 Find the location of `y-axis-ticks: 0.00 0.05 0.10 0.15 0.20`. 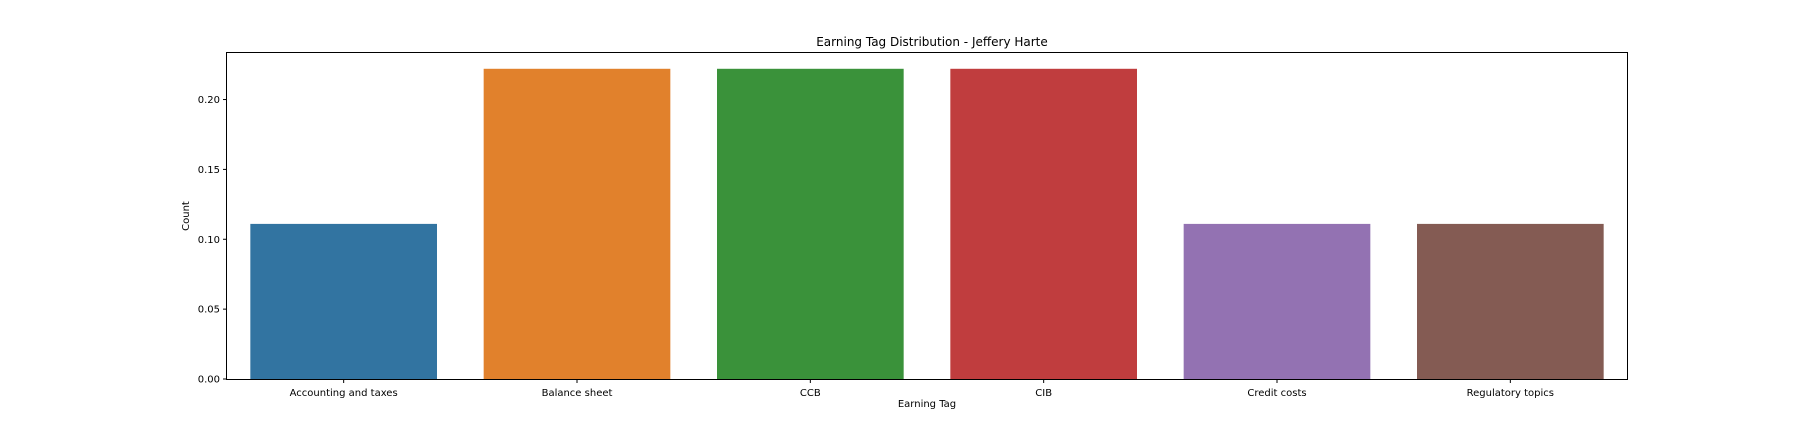

y-axis-ticks: 0.00 0.05 0.10 0.15 0.20 is located at coordinates (212, 240).